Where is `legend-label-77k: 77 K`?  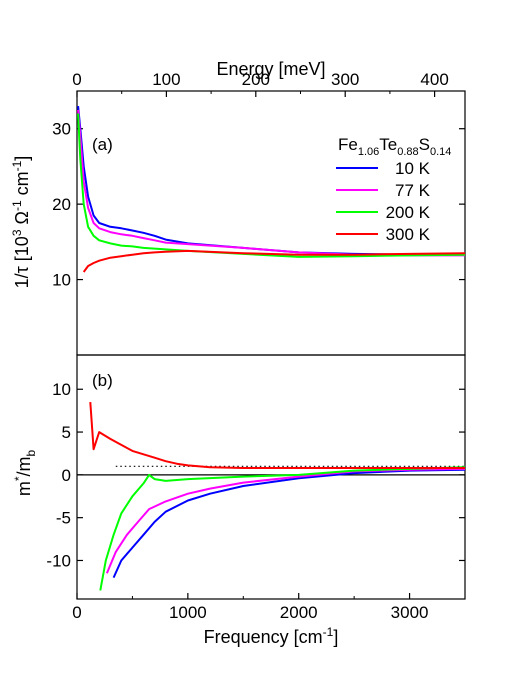
legend-label-77k: 77 K is located at coordinates (413, 190).